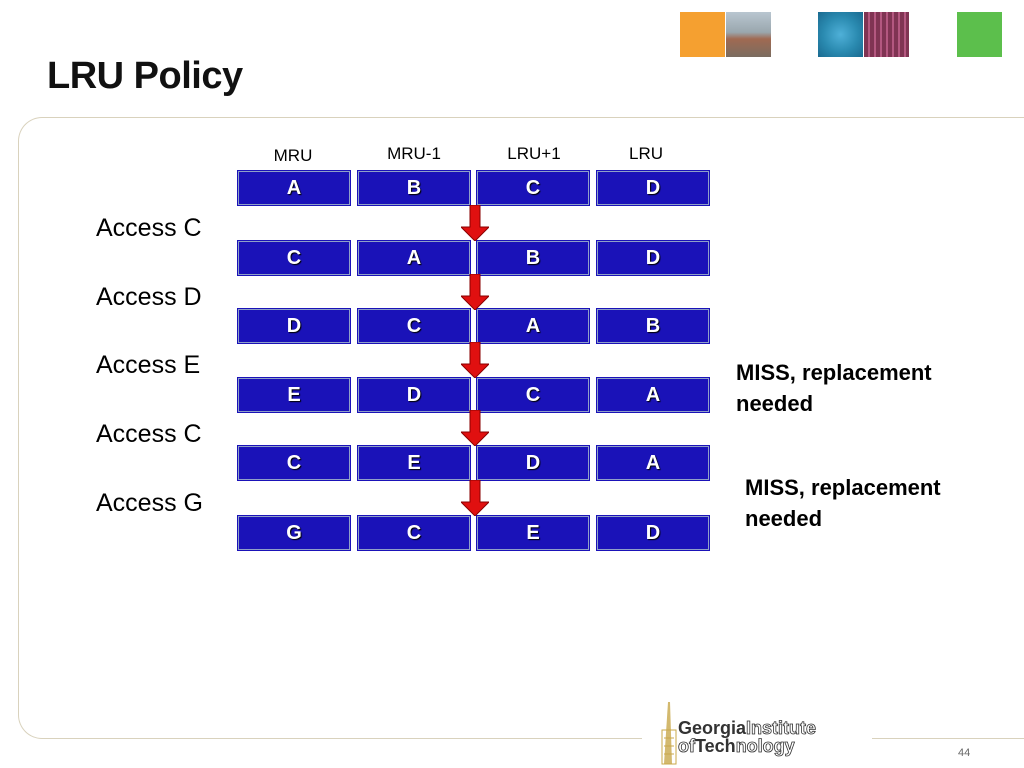  I want to click on column-header-mru-1: MRU-1, so click(414, 153).